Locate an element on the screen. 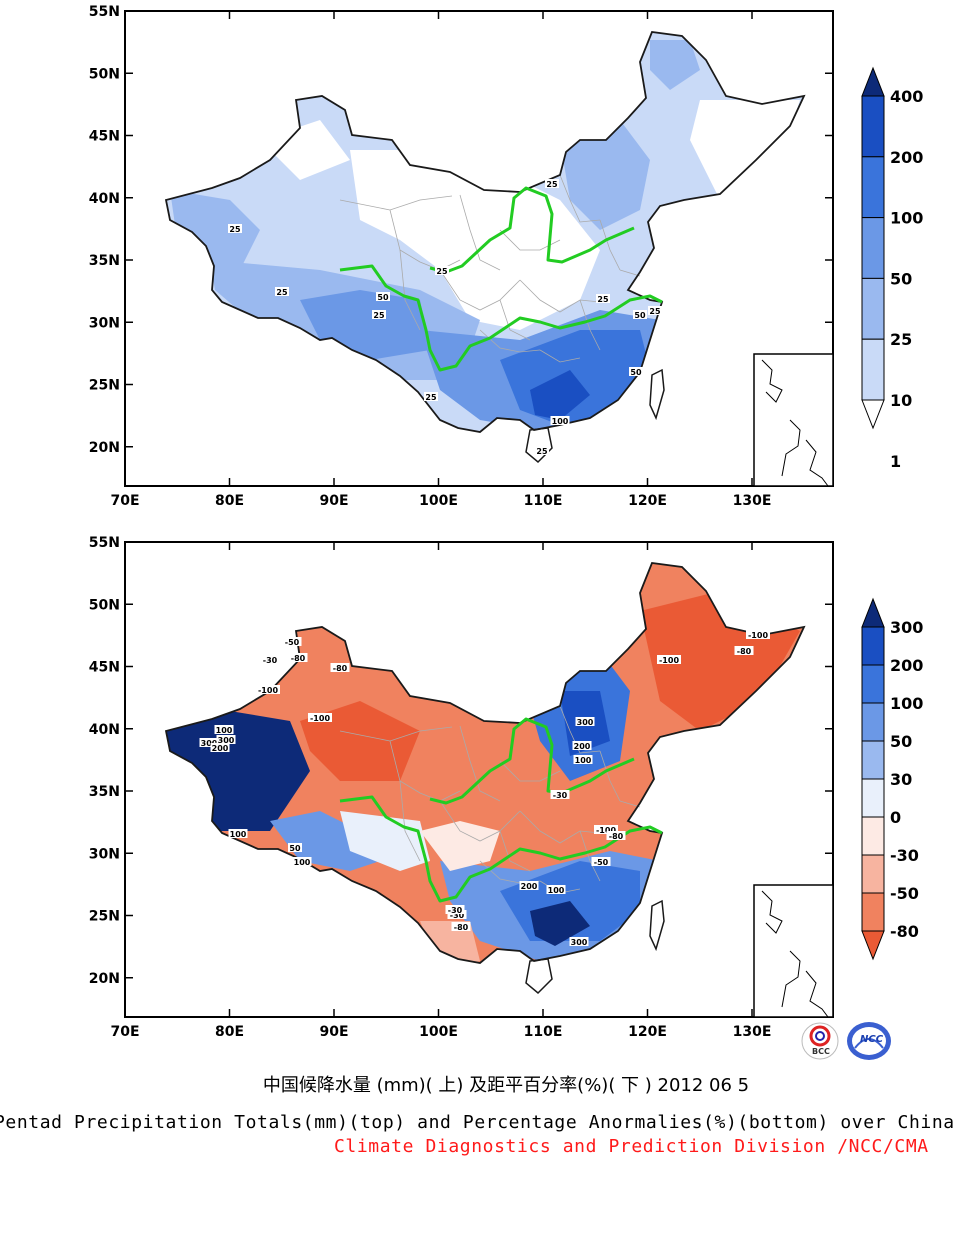 This screenshot has width=960, height=1243. contour-label: -50 is located at coordinates (601, 862).